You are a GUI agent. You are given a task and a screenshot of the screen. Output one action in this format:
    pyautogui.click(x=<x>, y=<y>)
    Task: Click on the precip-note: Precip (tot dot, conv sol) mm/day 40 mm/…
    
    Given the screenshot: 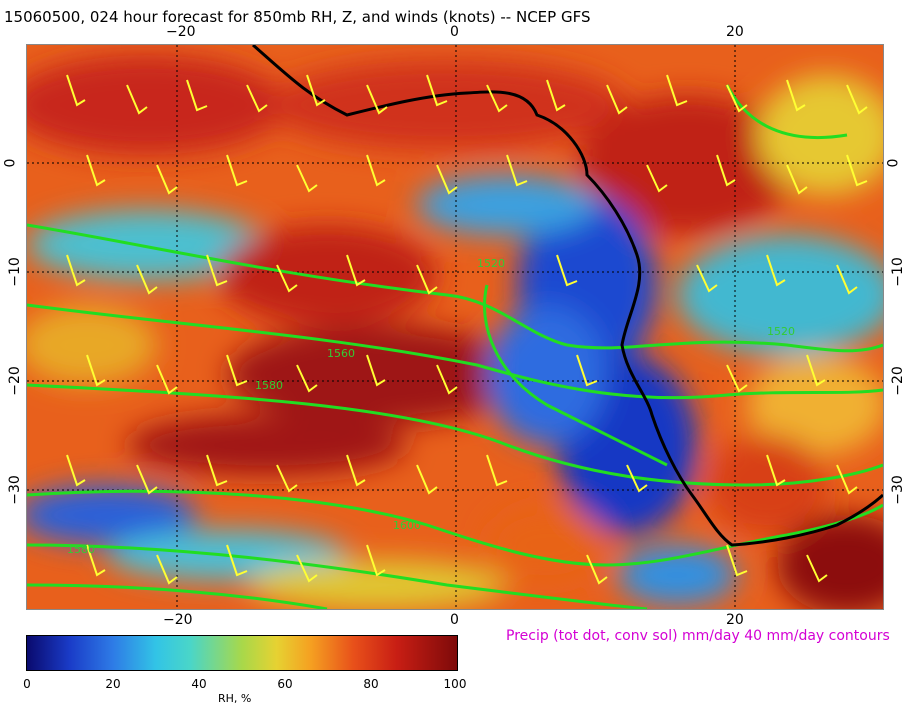 What is the action you would take?
    pyautogui.click(x=698, y=636)
    